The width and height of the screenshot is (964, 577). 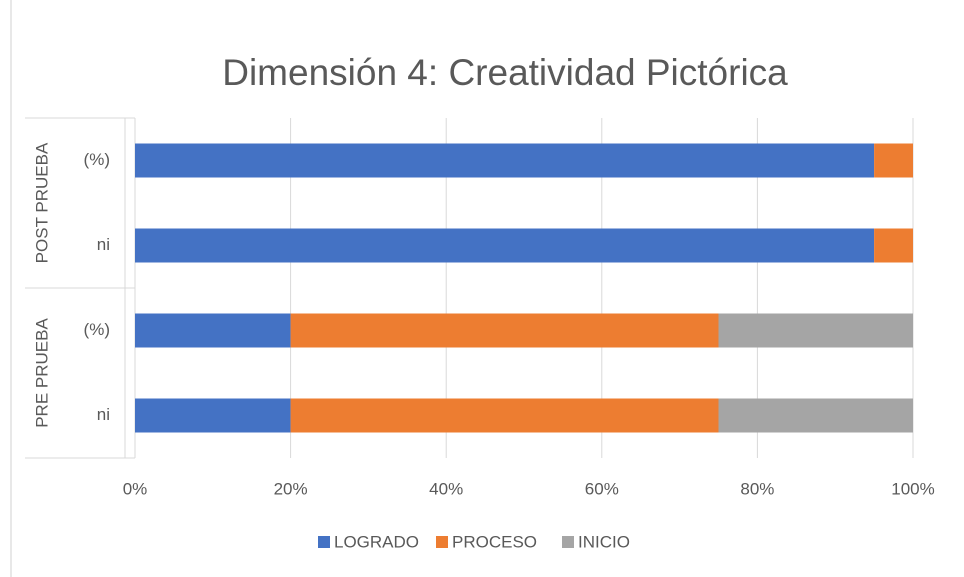 I want to click on group-label: POST PRUEBA, so click(x=41, y=202).